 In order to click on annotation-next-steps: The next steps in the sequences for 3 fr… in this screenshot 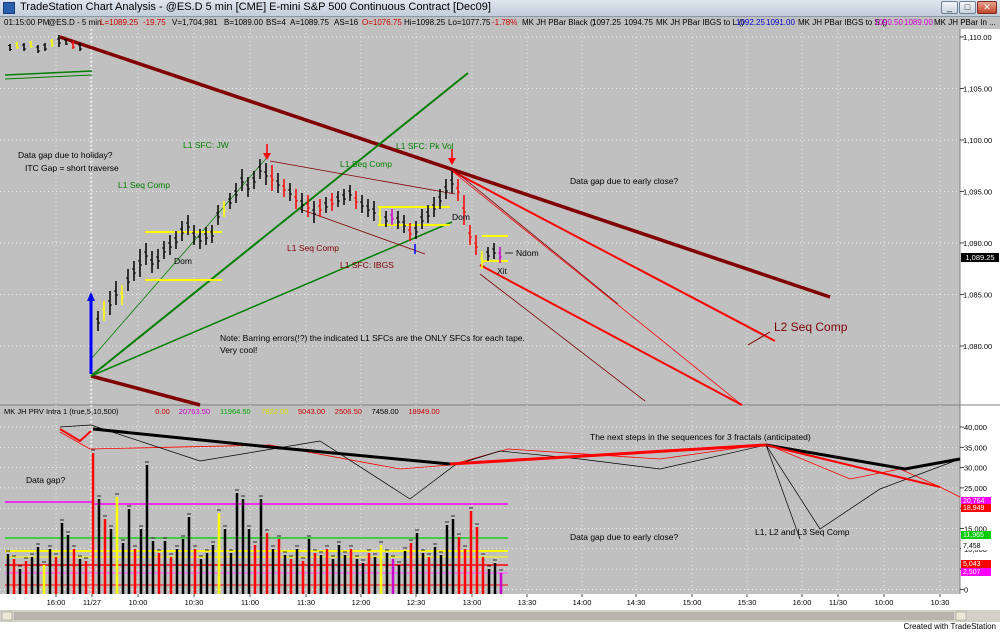, I will do `click(700, 437)`.